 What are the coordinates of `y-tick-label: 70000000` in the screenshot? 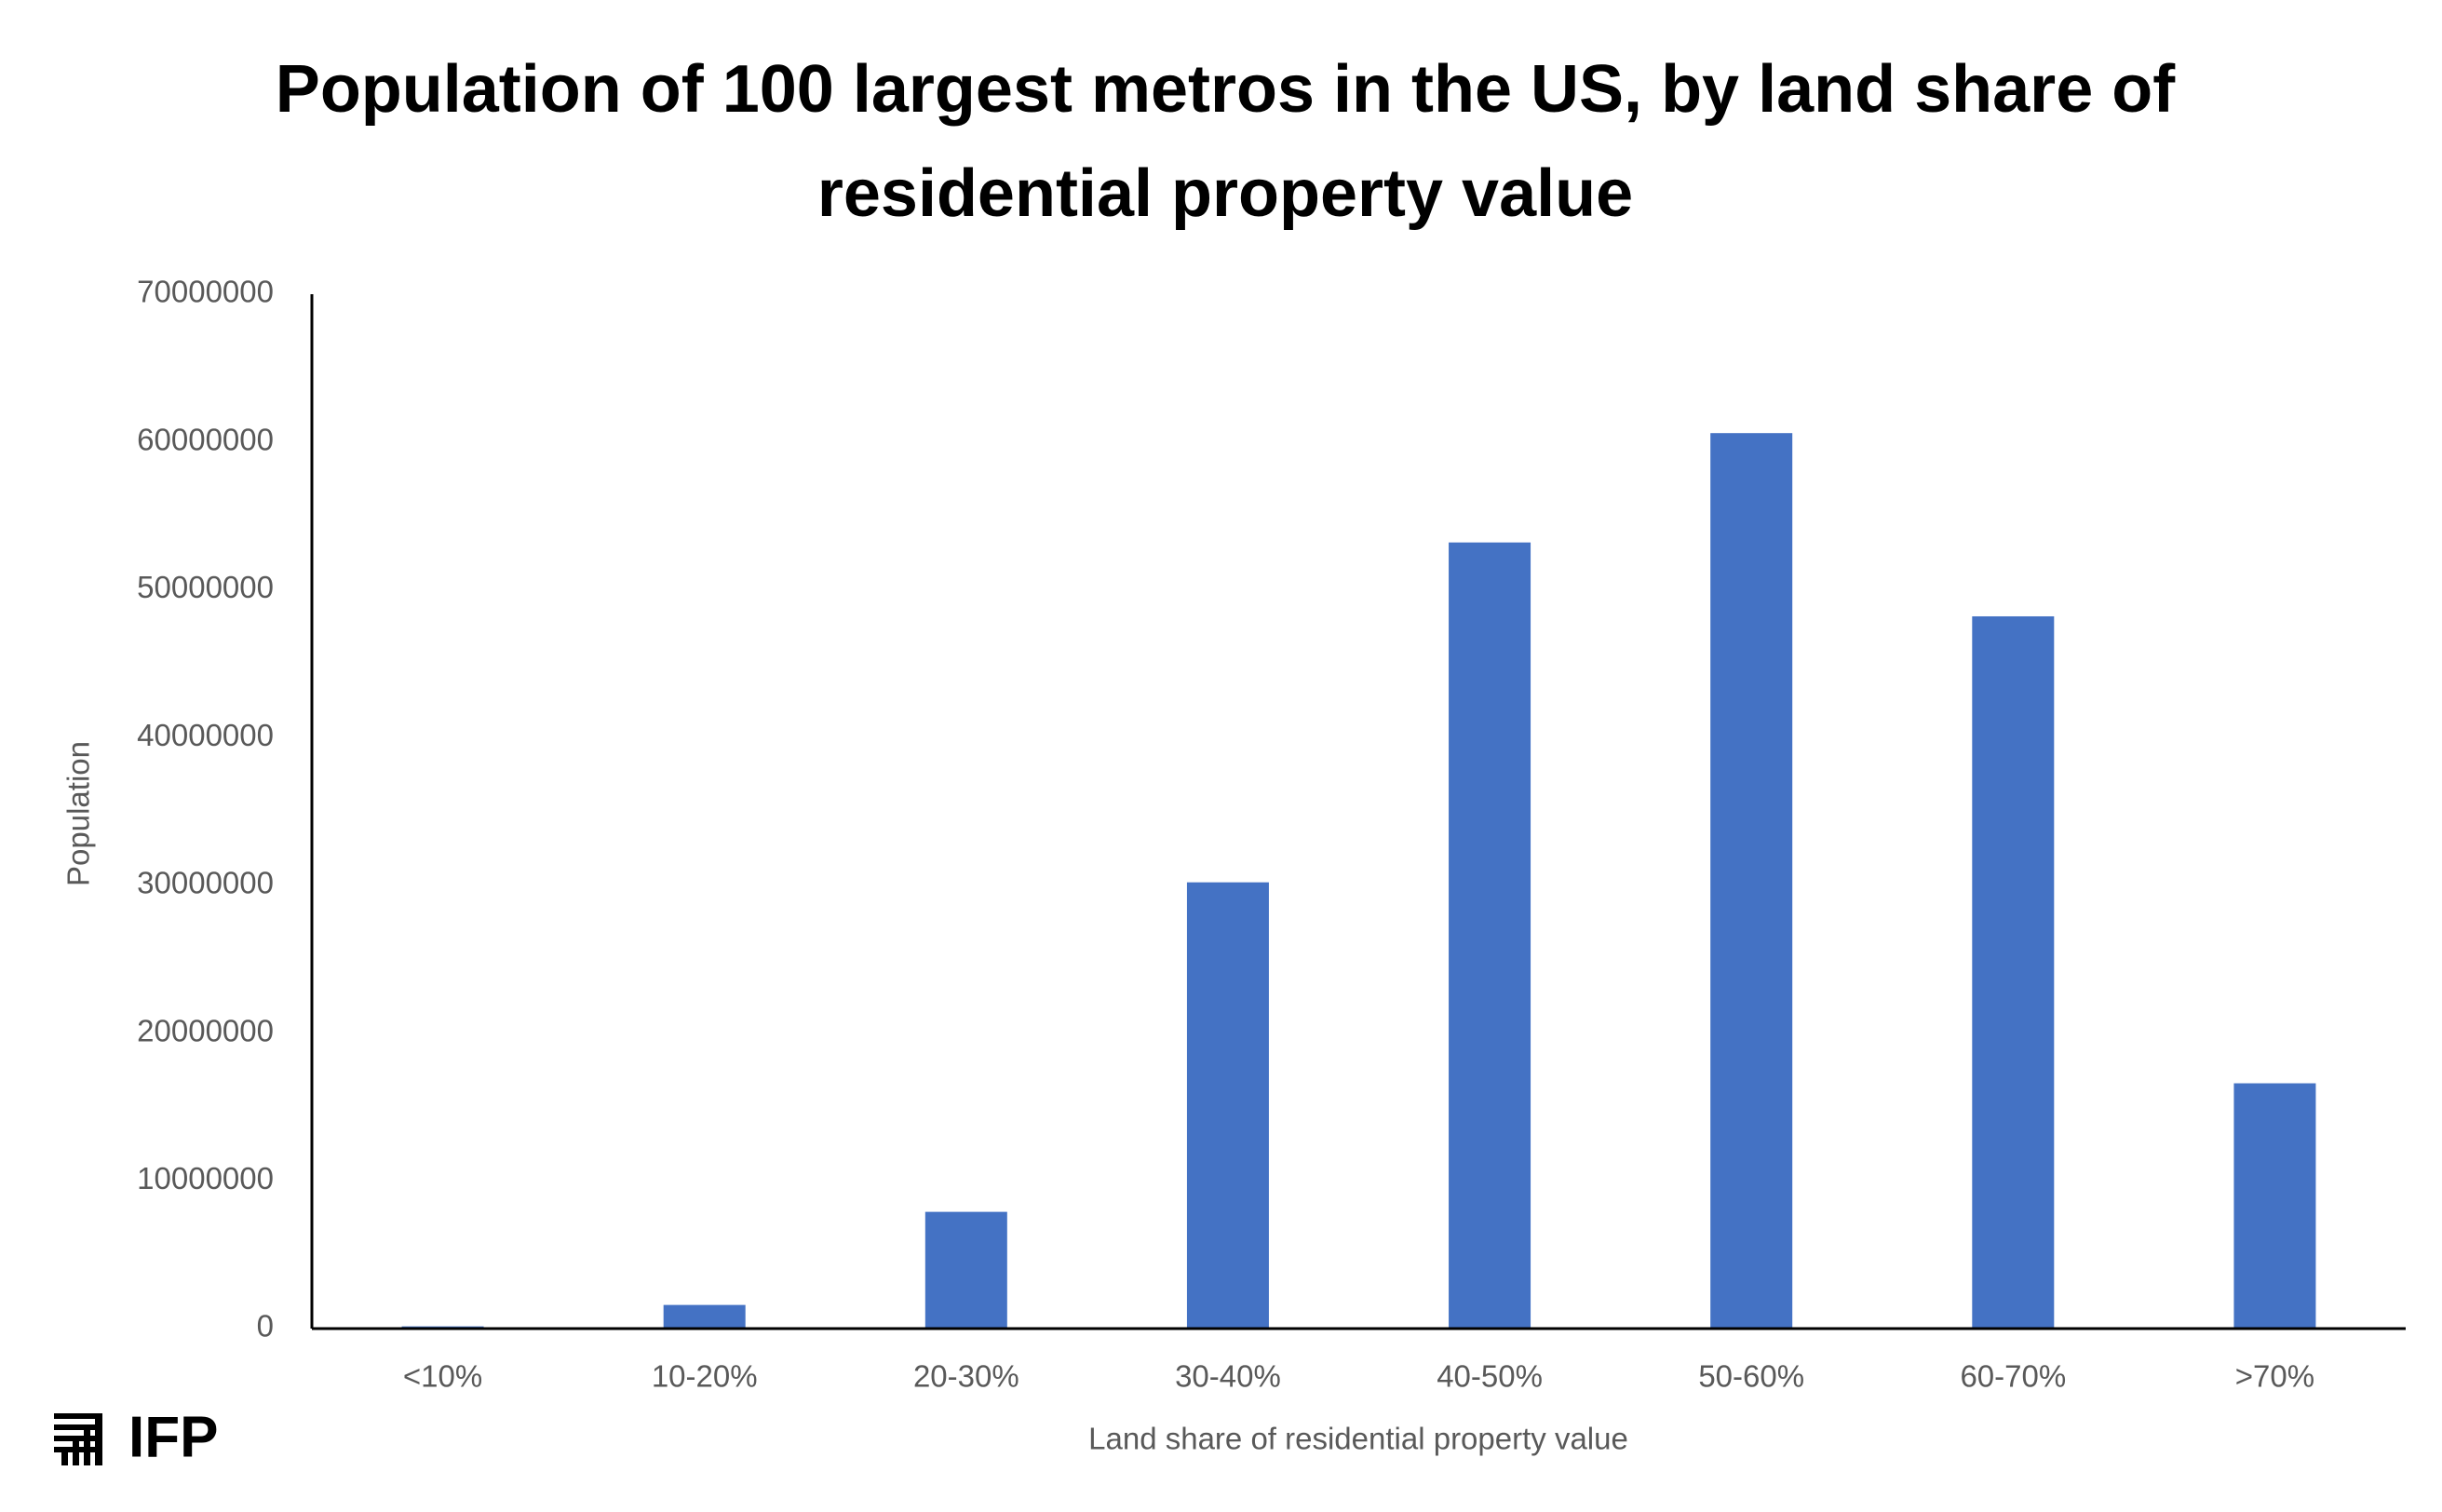 It's located at (206, 292).